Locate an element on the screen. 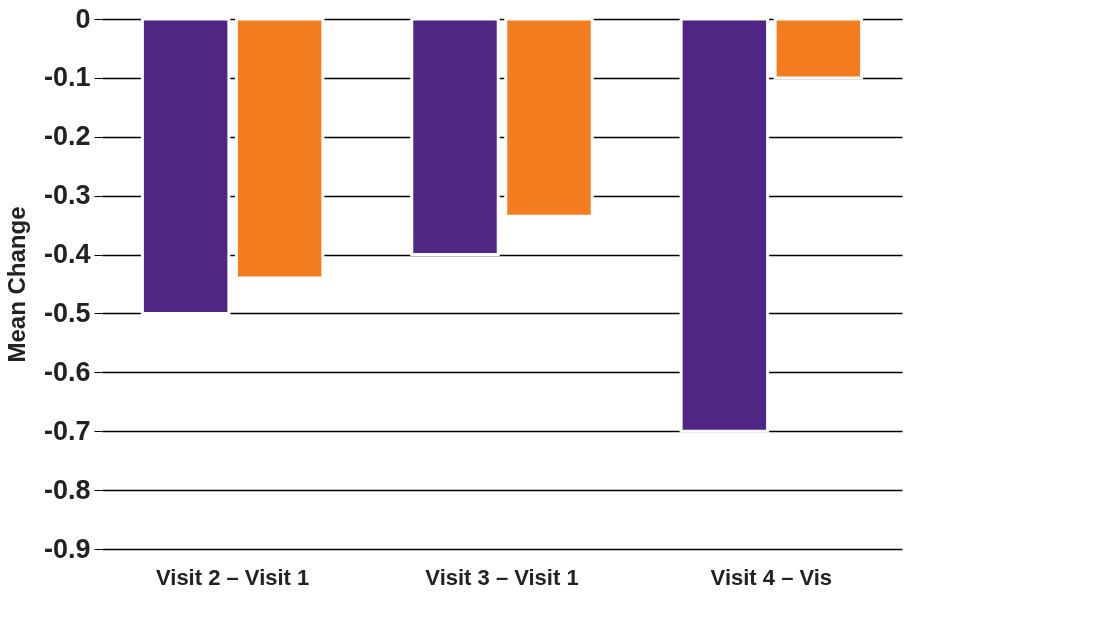  y-tick-label: -0.6 is located at coordinates (67, 371).